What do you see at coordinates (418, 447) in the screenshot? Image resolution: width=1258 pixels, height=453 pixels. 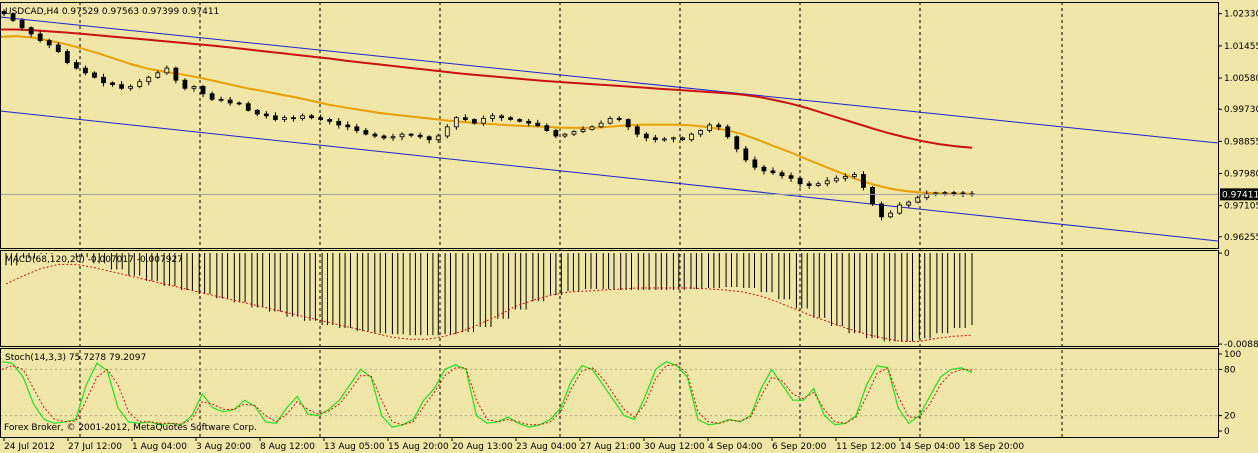 I see `x-tick-label-6: 15 Aug 20:00` at bounding box center [418, 447].